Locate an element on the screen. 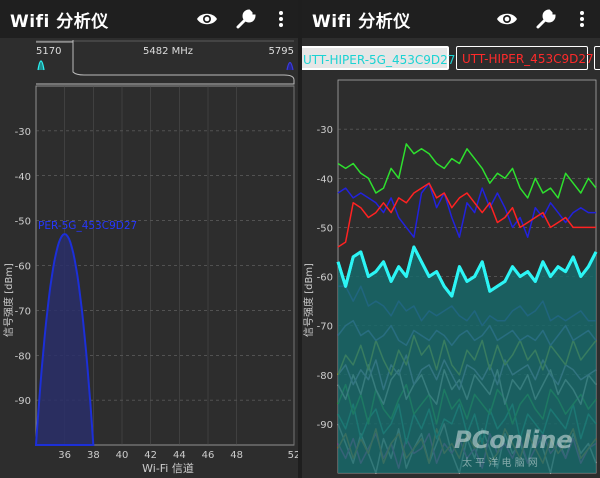 Image resolution: width=600 pixels, height=478 pixels. overview-freq-start: 5170 is located at coordinates (48, 51).